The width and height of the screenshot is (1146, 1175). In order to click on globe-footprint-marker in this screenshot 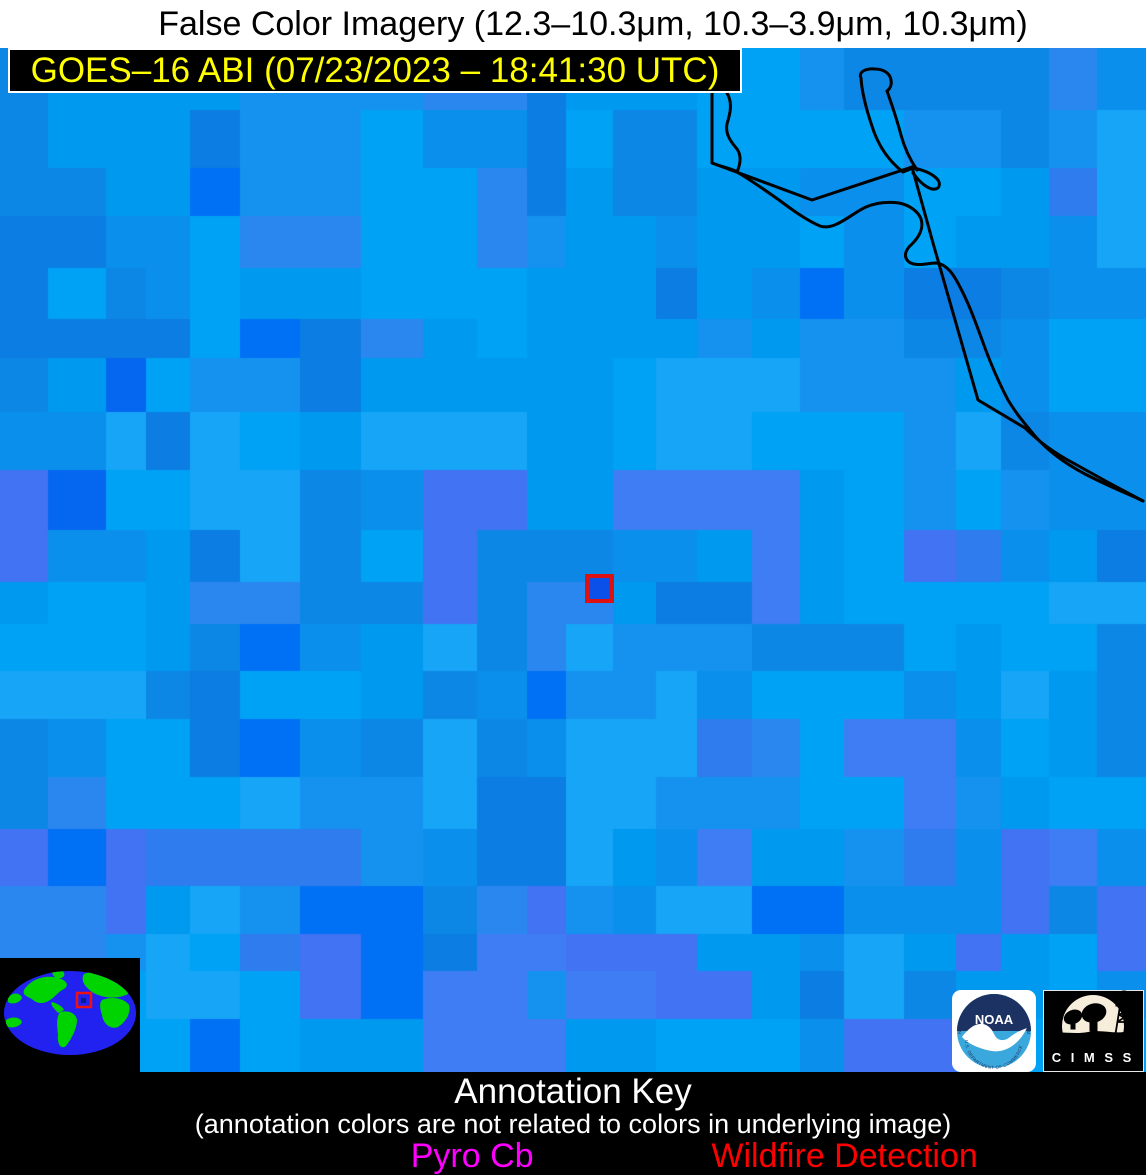, I will do `click(84, 1000)`.